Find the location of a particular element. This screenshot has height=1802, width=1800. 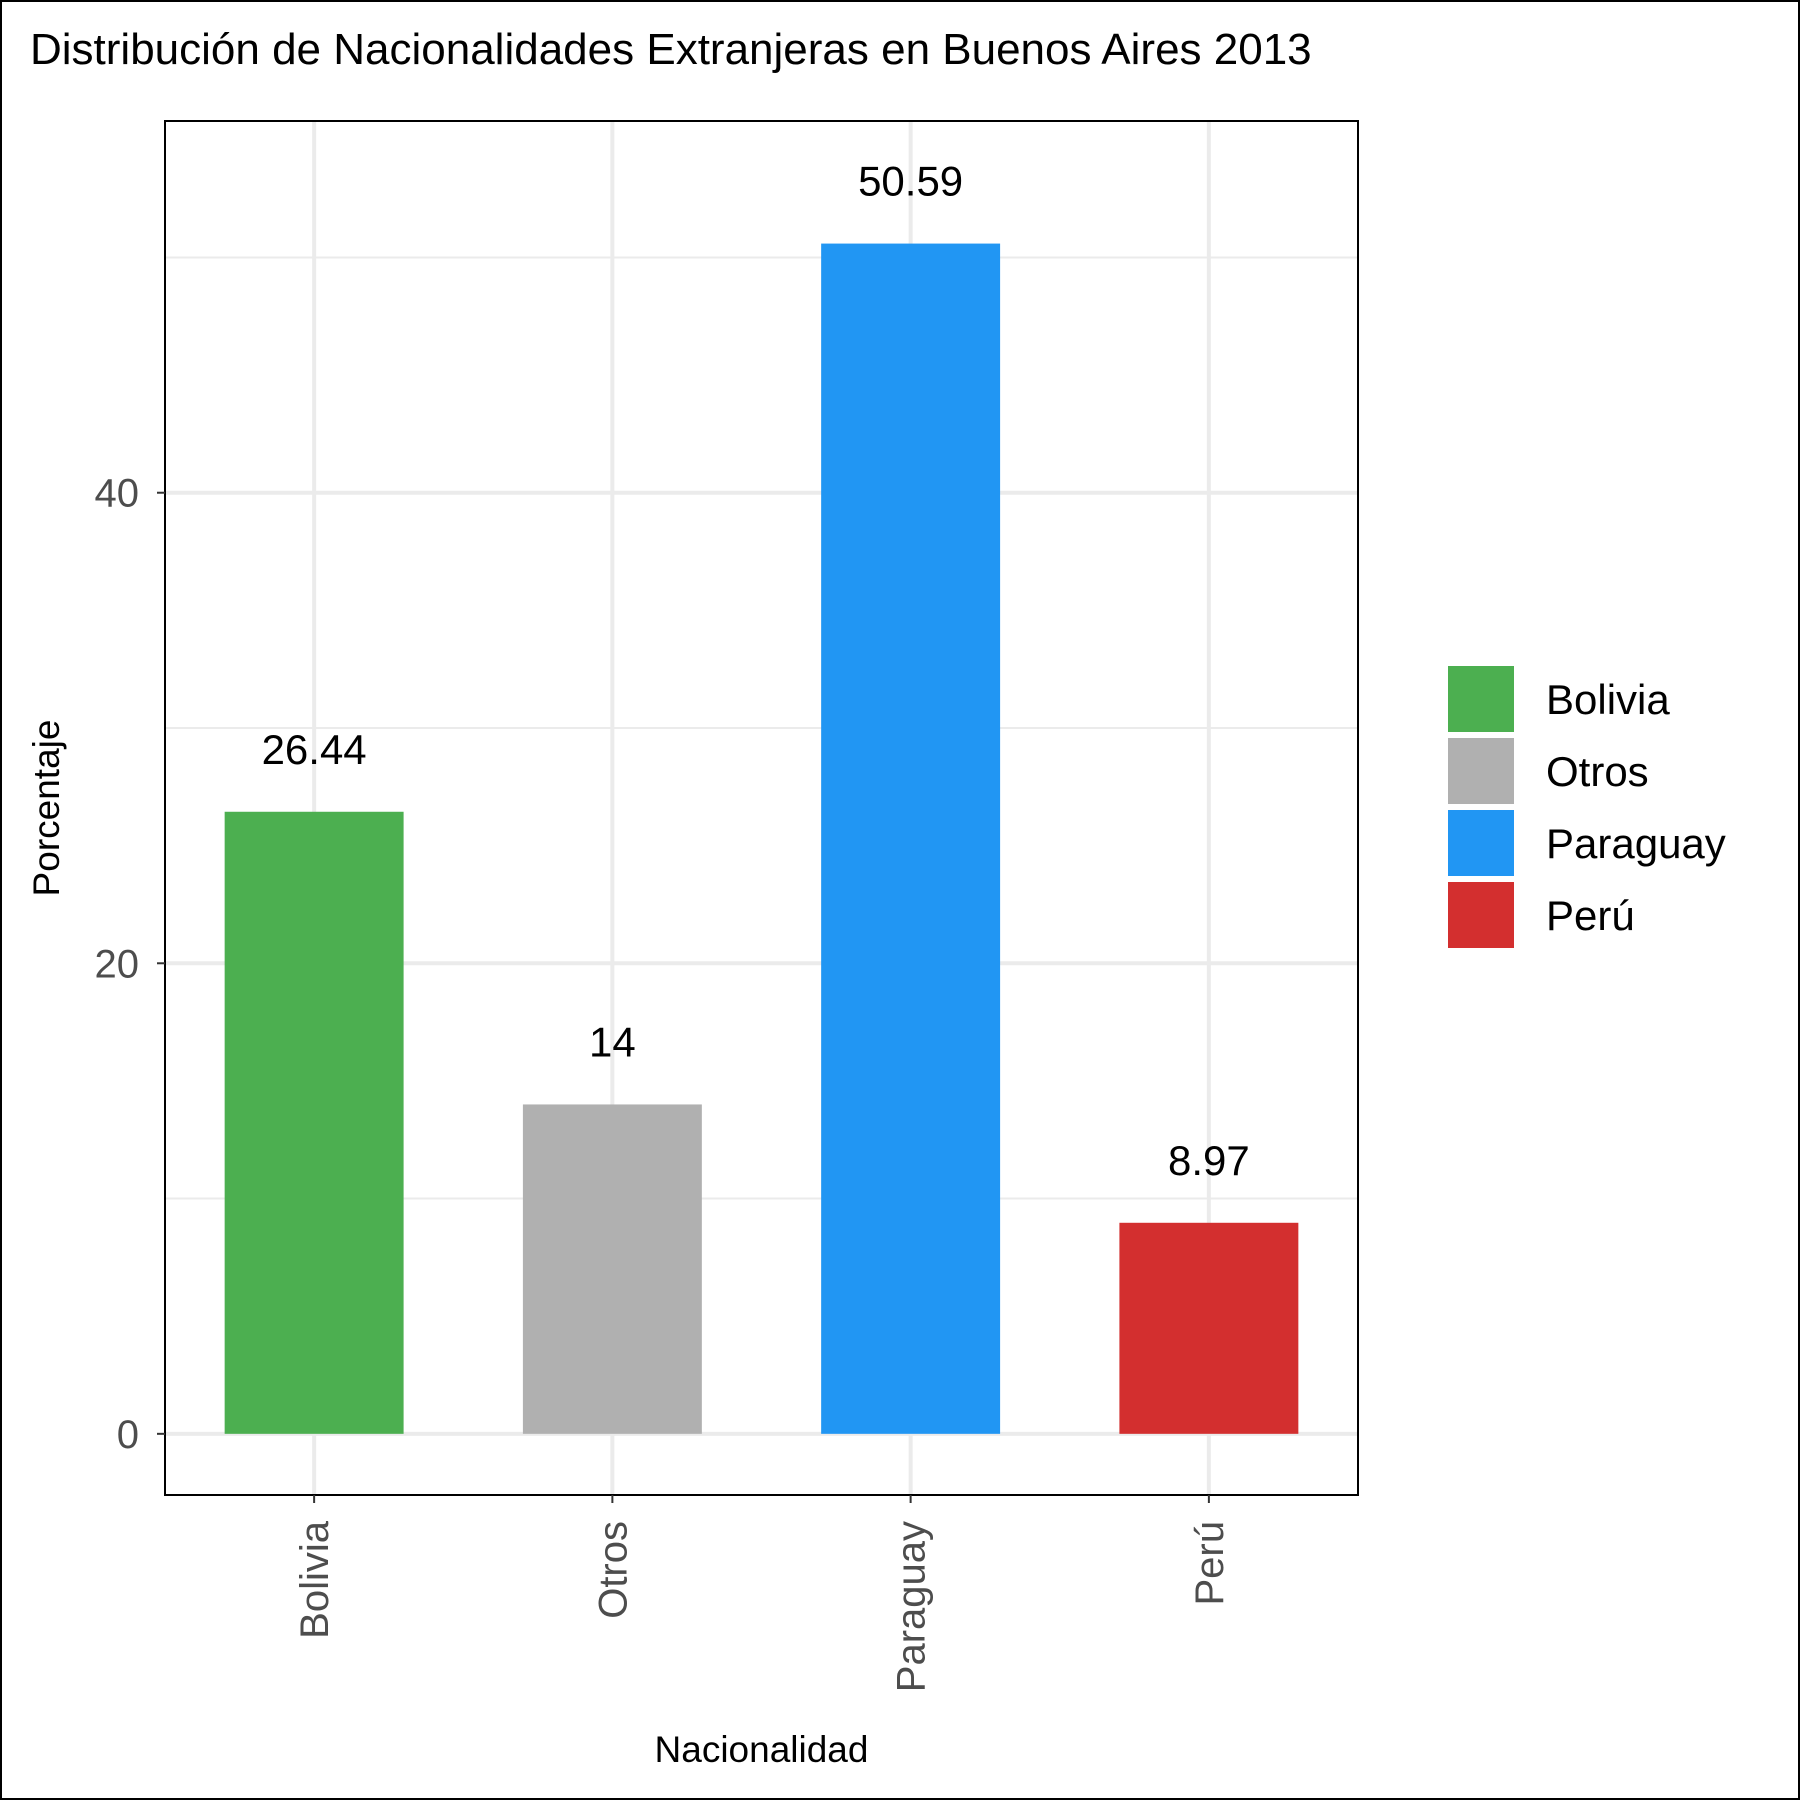

legend-label: Bolivia is located at coordinates (1608, 699).